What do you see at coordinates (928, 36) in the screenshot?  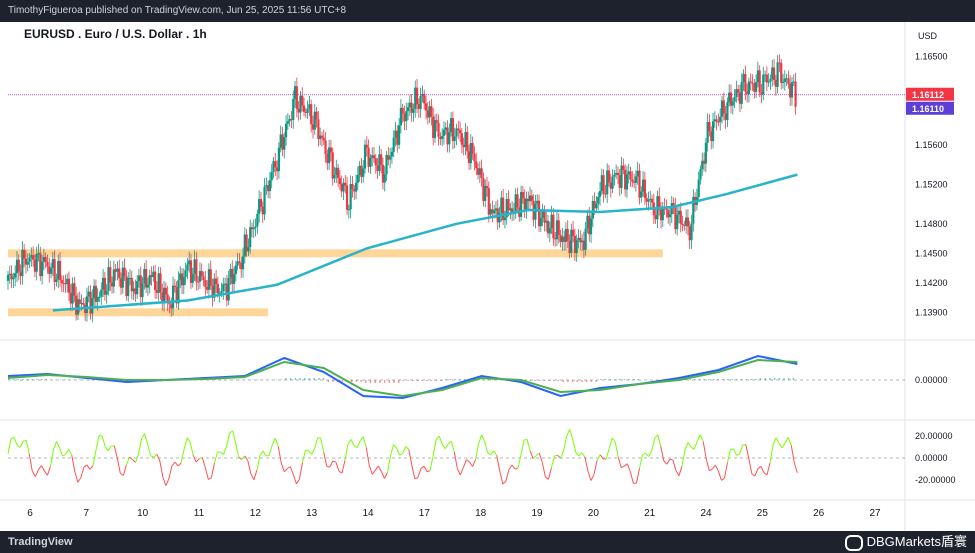 I see `currency-label: USD` at bounding box center [928, 36].